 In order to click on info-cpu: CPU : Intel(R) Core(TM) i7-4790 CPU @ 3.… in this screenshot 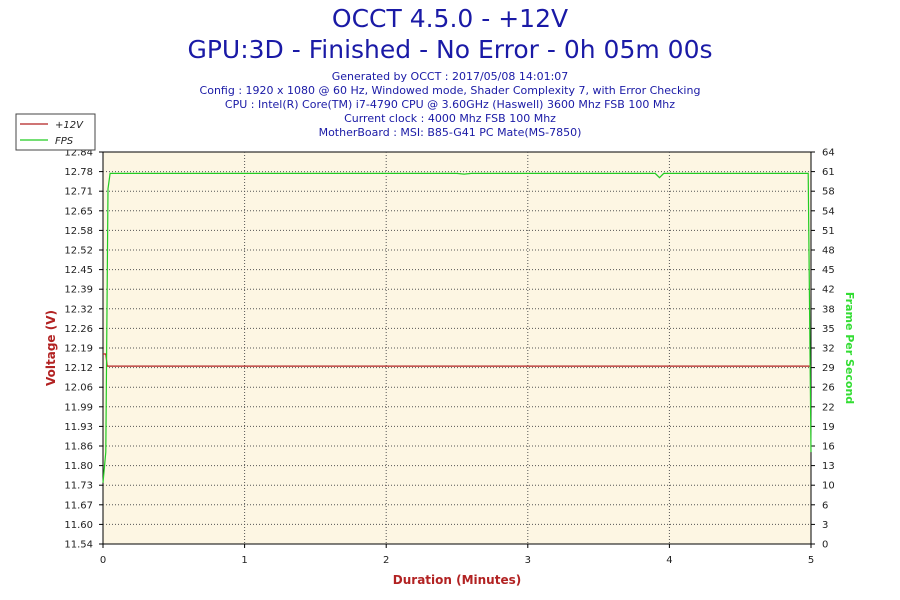, I will do `click(450, 104)`.